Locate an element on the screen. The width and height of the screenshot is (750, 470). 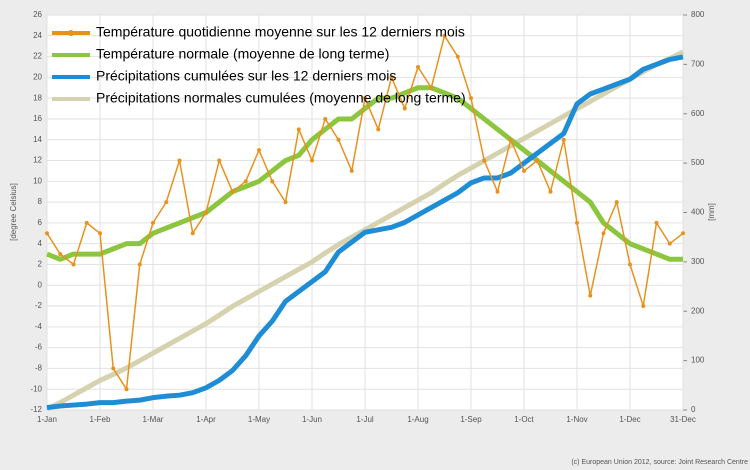
legend-marker is located at coordinates (71, 33).